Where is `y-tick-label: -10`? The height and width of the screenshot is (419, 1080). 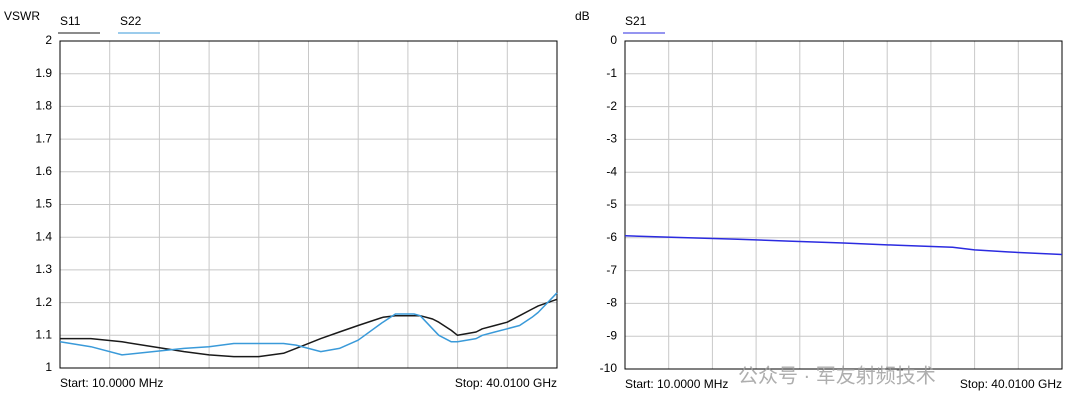
y-tick-label: -10 is located at coordinates (609, 368).